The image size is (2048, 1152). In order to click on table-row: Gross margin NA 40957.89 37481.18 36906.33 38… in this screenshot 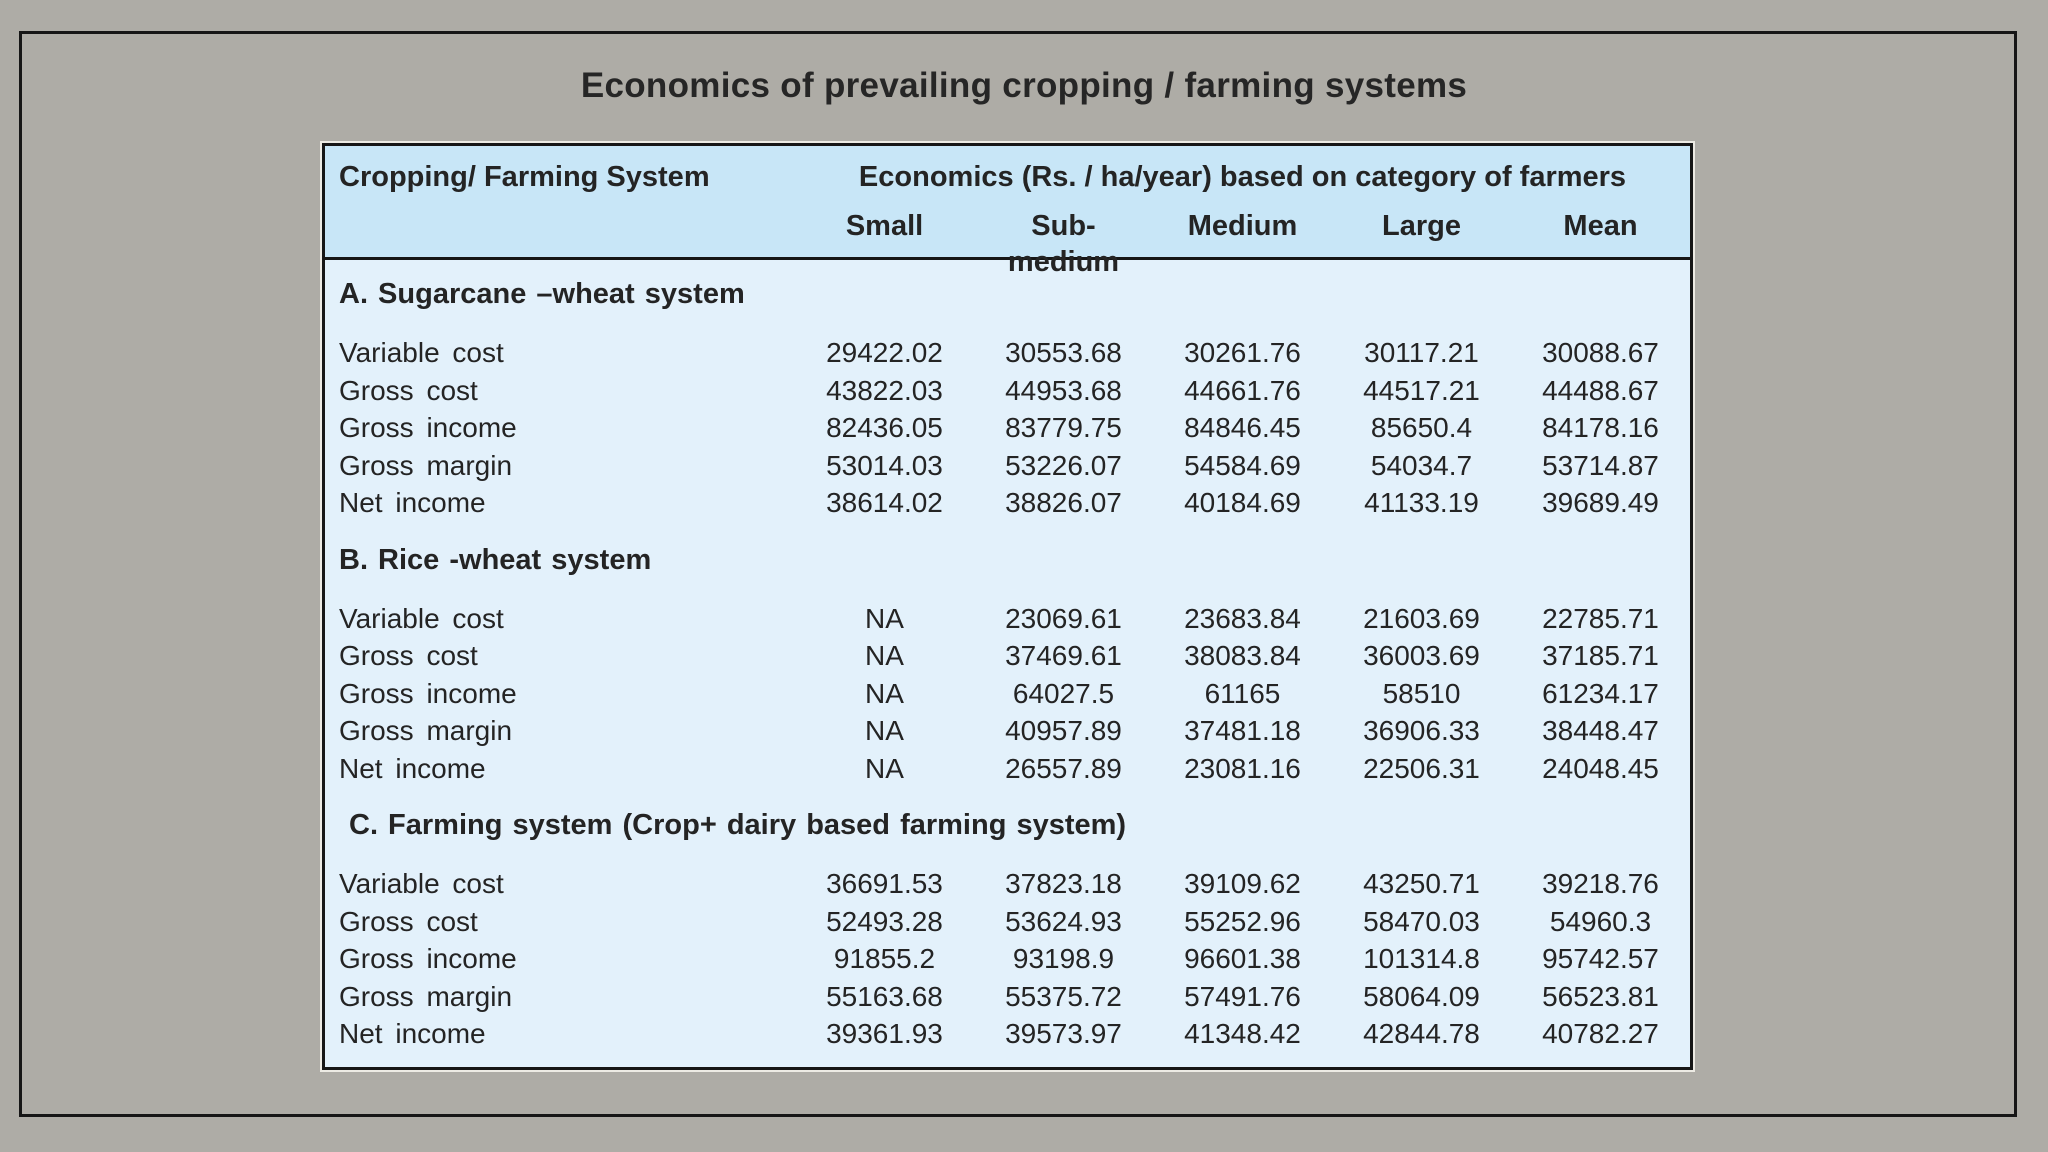, I will do `click(1007, 731)`.